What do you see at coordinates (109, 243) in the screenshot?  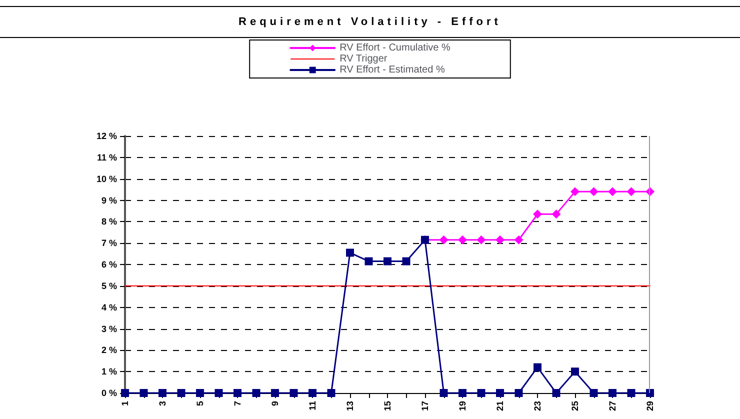 I see `y-tick-label: 7 %` at bounding box center [109, 243].